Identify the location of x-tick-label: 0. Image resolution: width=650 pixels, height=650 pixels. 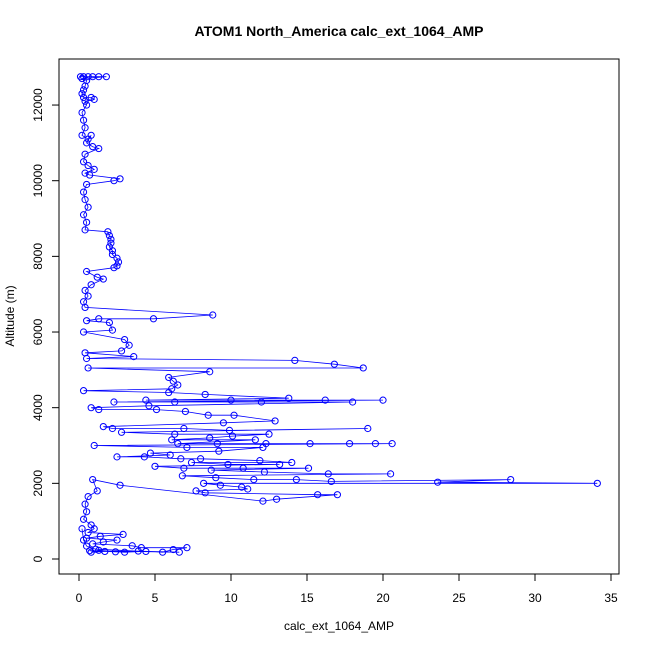
(79, 598).